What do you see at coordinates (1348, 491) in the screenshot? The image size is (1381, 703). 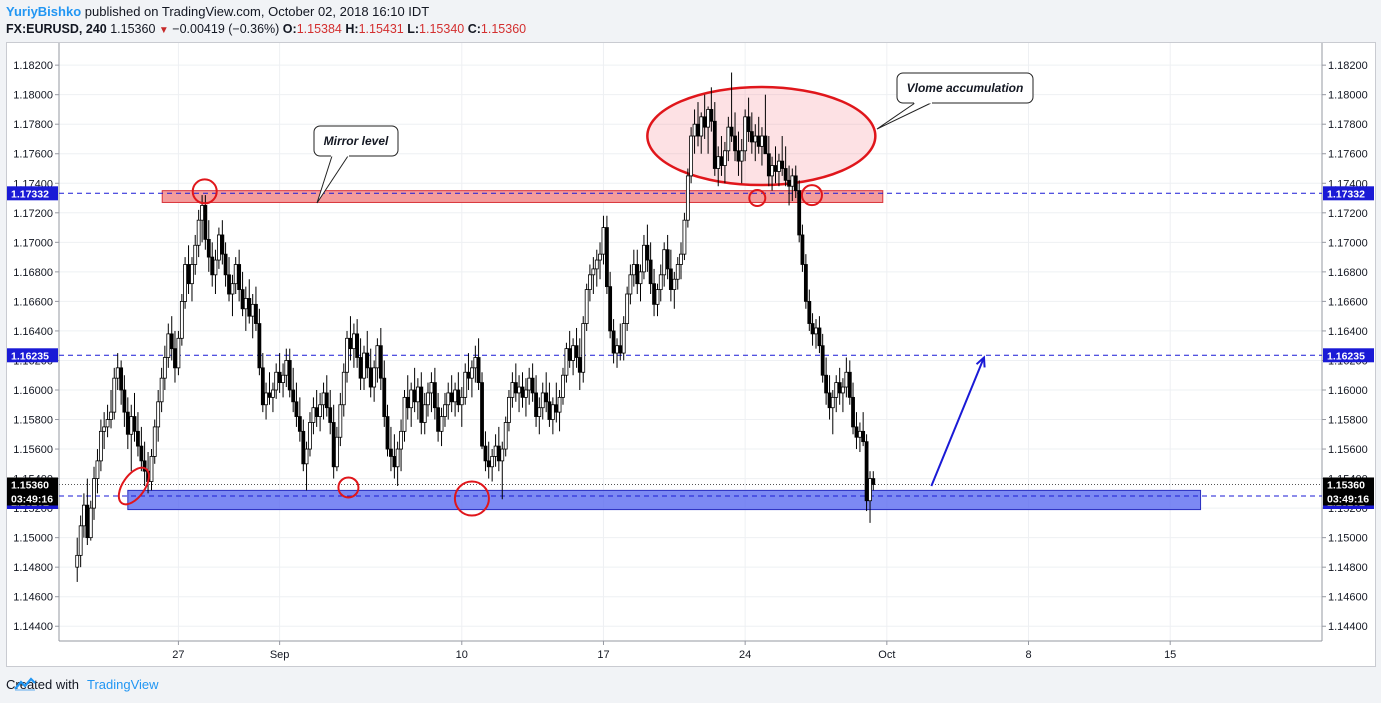 I see `last-price-tag-right` at bounding box center [1348, 491].